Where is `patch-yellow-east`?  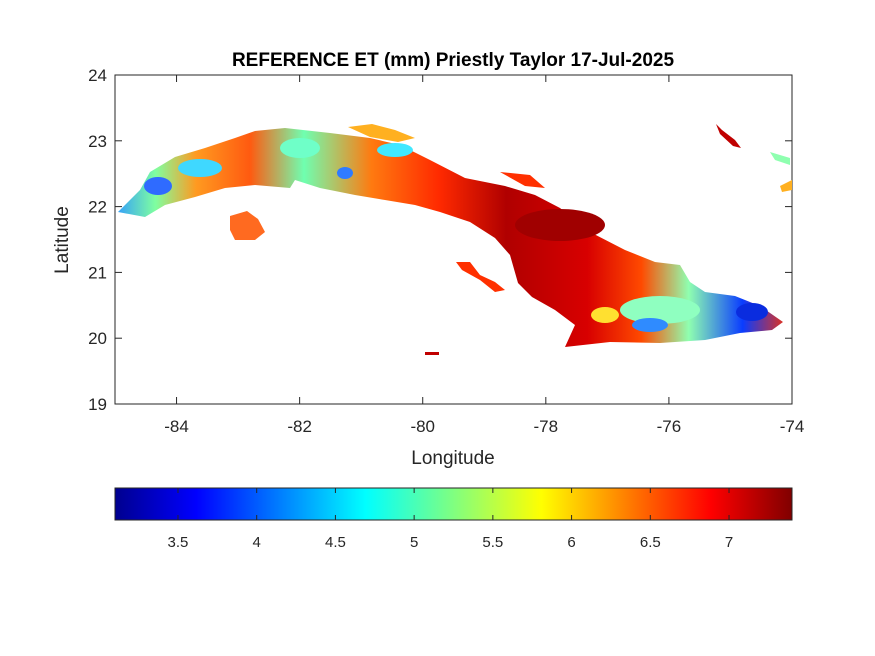 patch-yellow-east is located at coordinates (605, 315).